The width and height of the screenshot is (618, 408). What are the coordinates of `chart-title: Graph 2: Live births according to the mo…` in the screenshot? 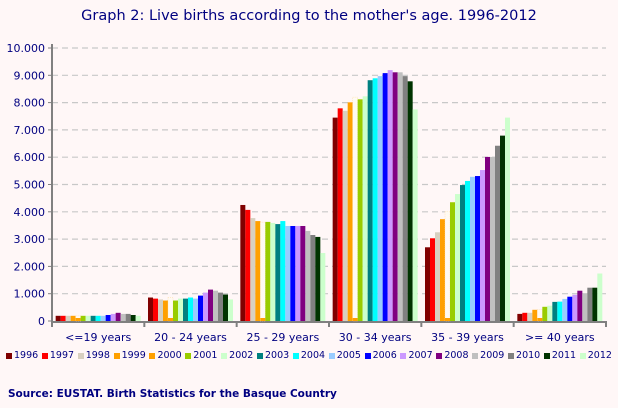 It's located at (309, 16).